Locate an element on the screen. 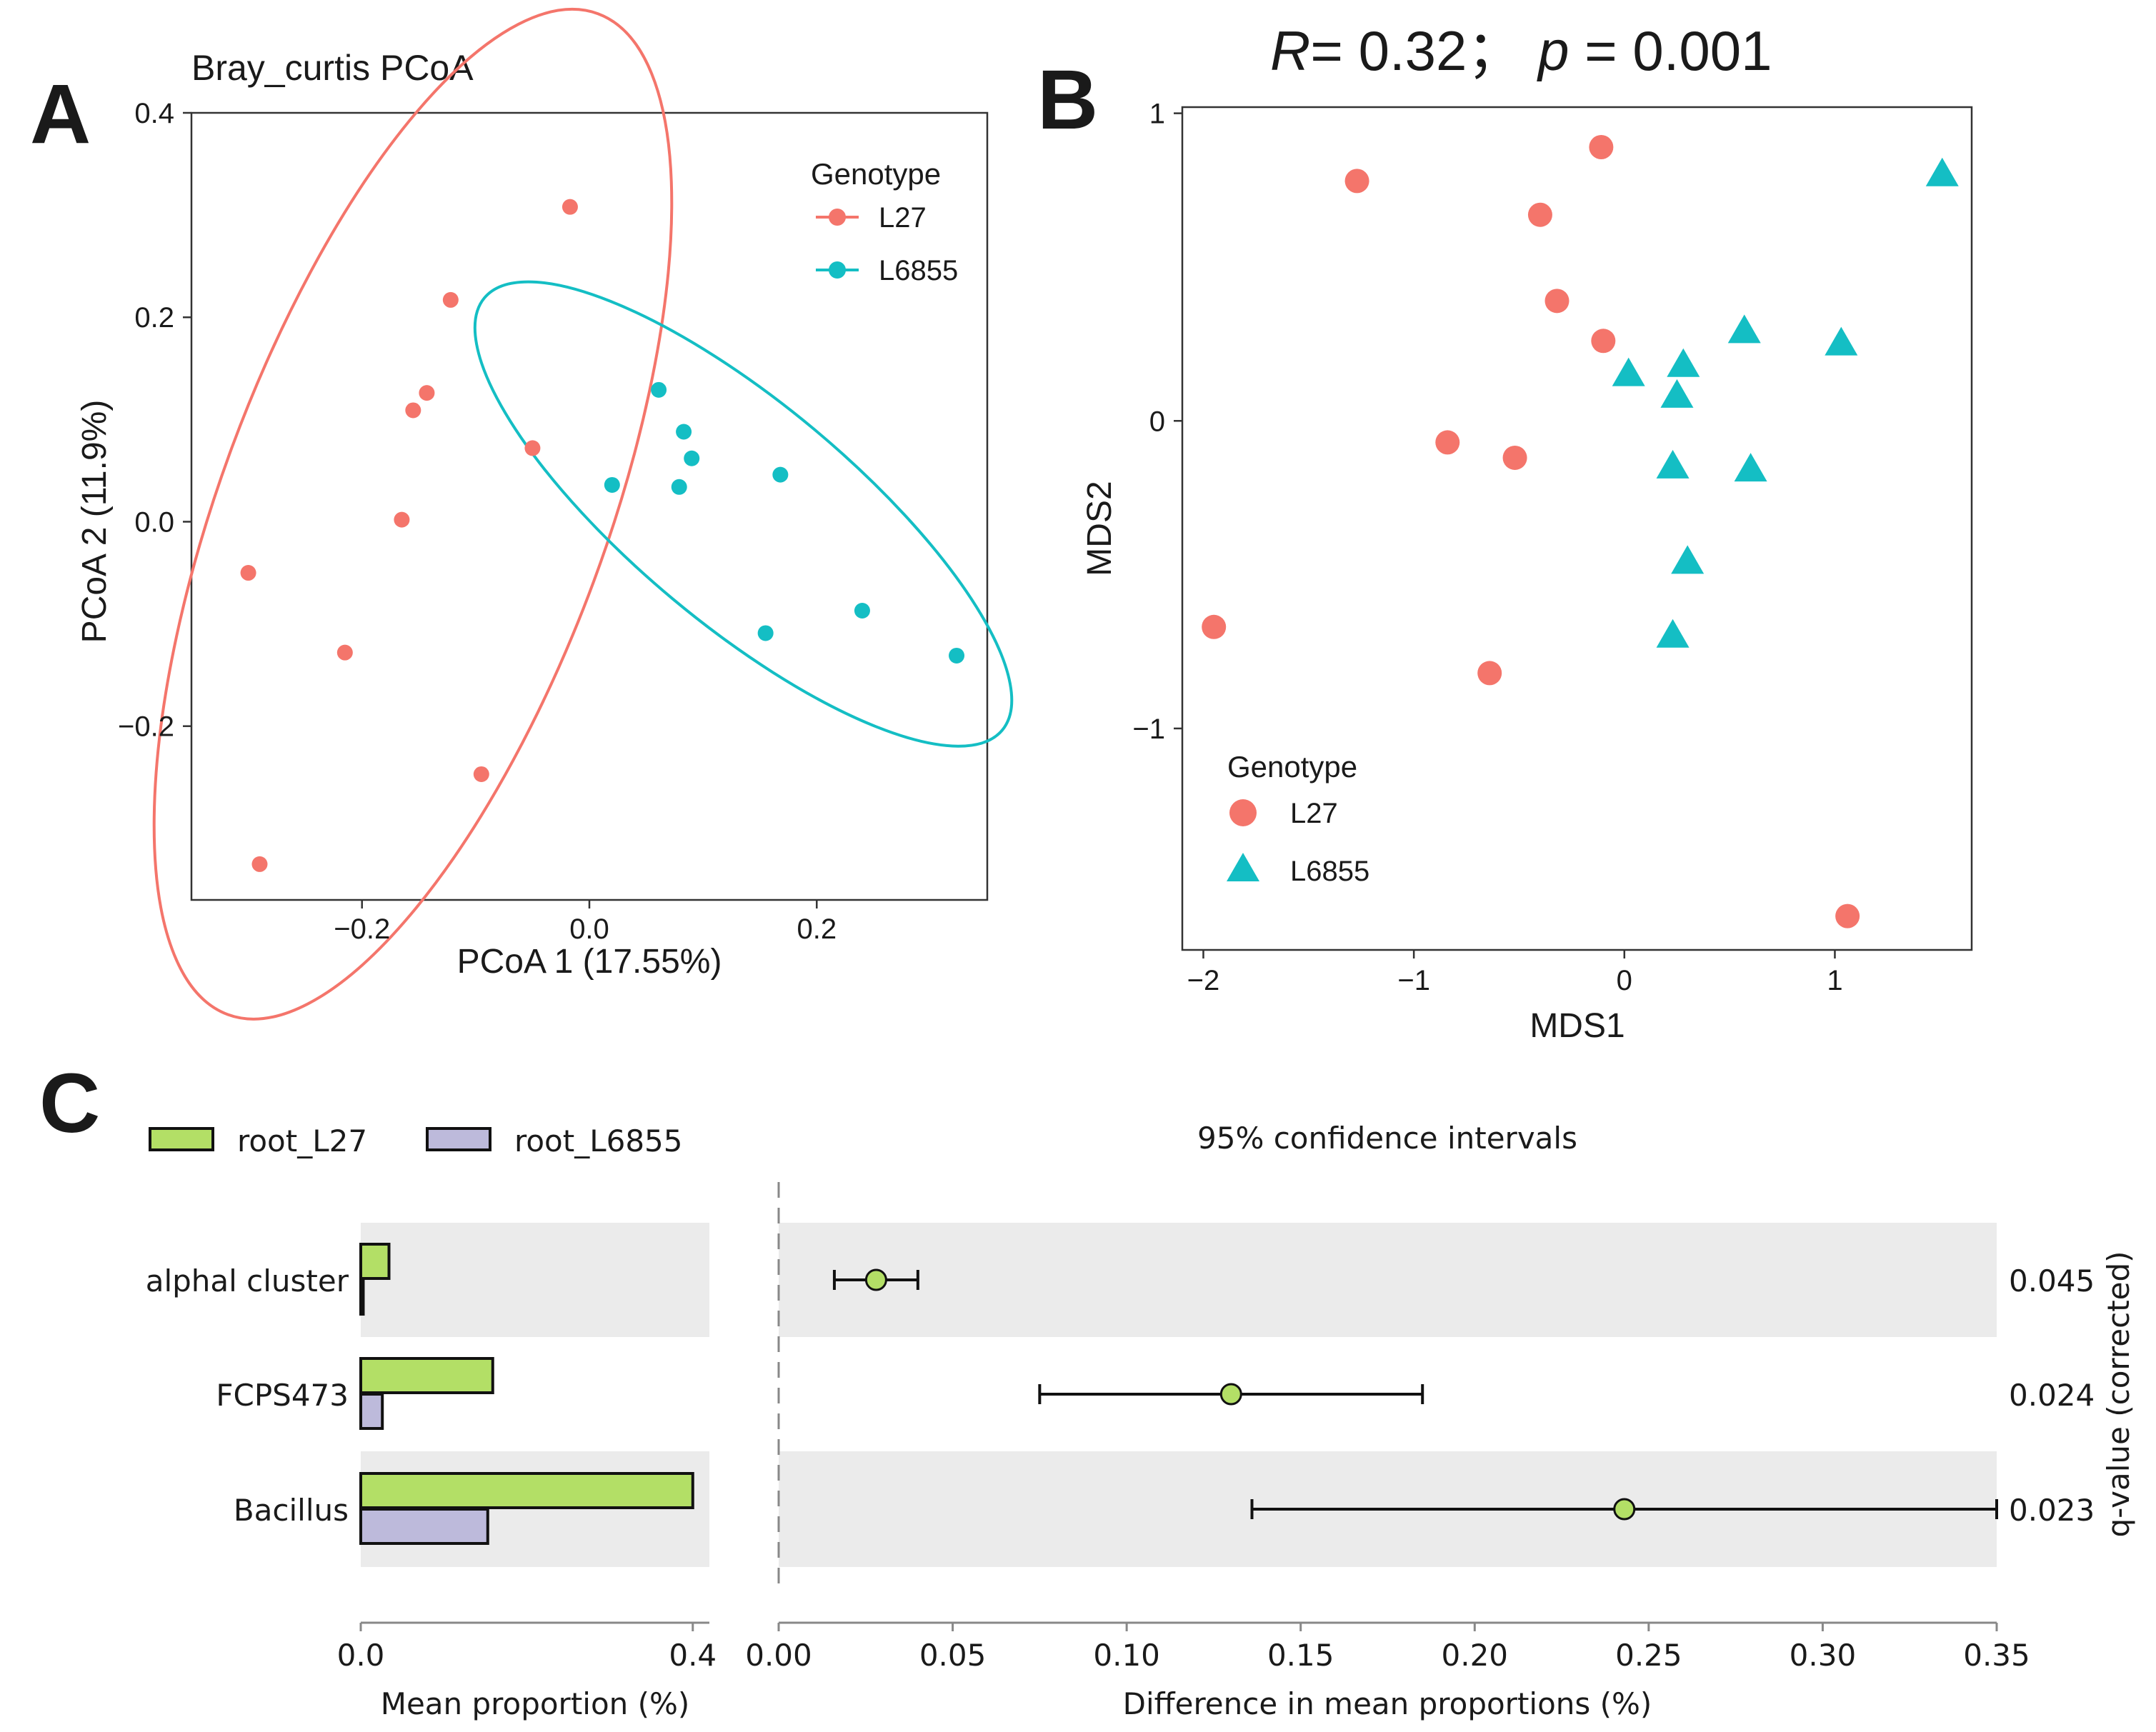 The width and height of the screenshot is (2156, 1732). pcoa-legend-l27-label: L27 is located at coordinates (903, 218).